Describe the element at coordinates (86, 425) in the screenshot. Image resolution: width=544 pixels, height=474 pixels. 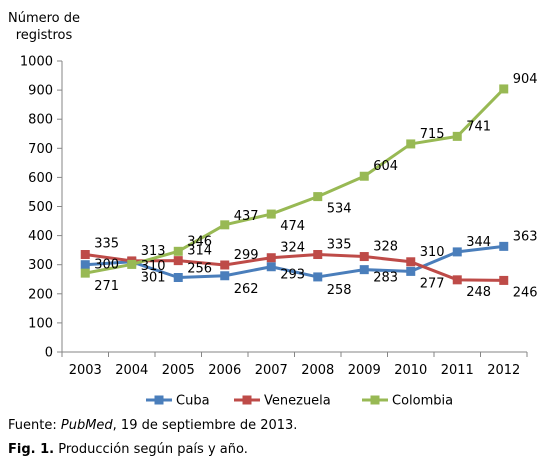
I see `source-name: PubMed` at that location.